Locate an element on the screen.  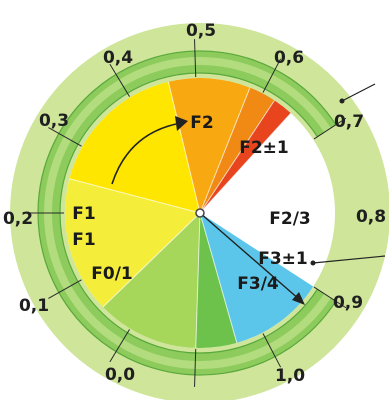
scale-label-0-6: 0,6 is located at coordinates (289, 58).